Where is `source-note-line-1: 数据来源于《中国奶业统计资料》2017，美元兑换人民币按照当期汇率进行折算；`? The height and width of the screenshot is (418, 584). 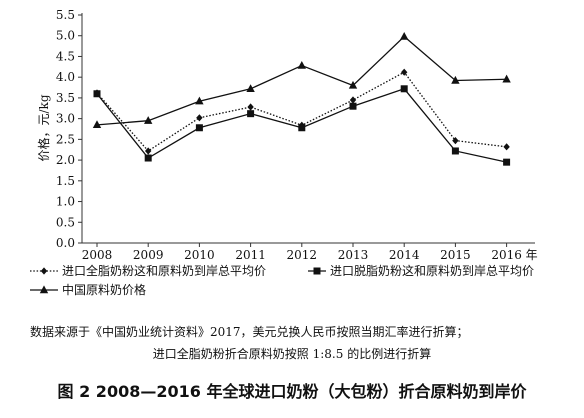
source-note-line-1: 数据来源于《中国奶业统计资料》2017，美元兑换人民币按照当期汇率进行折算； is located at coordinates (249, 332).